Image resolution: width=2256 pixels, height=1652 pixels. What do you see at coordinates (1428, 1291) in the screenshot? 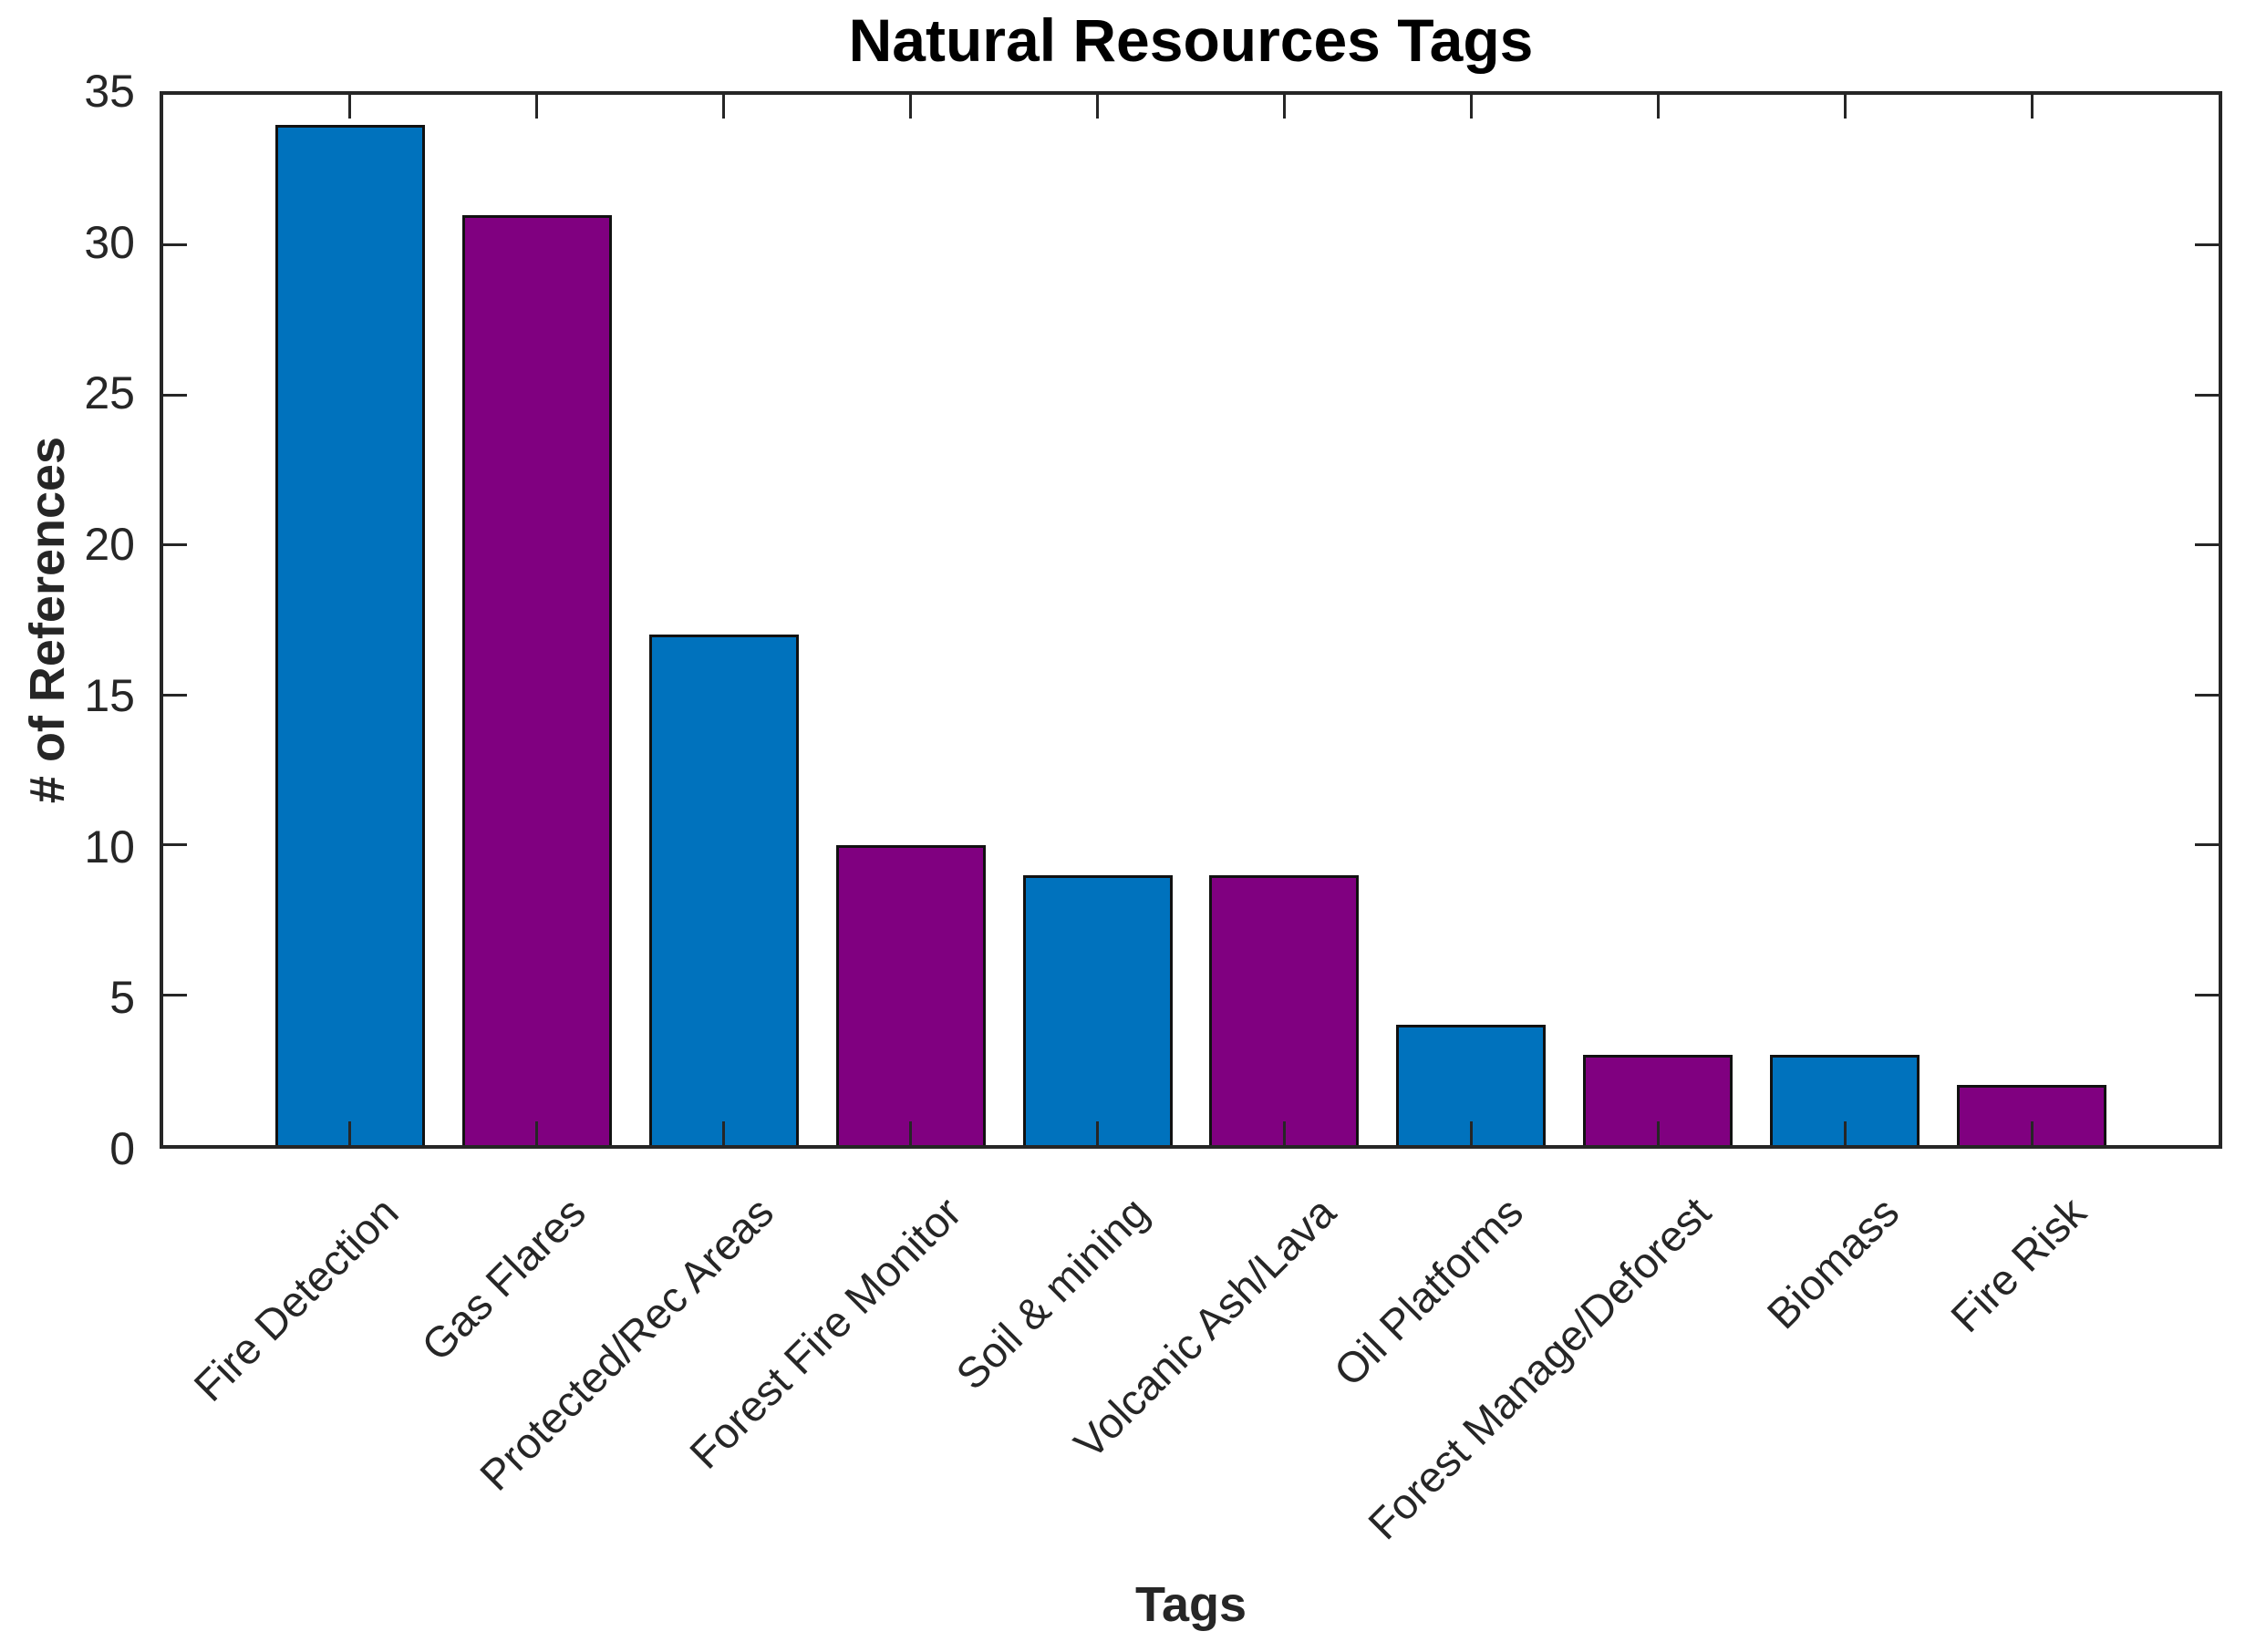
I see `x-tick-label-oil-platforms: Oil Platforms` at bounding box center [1428, 1291].